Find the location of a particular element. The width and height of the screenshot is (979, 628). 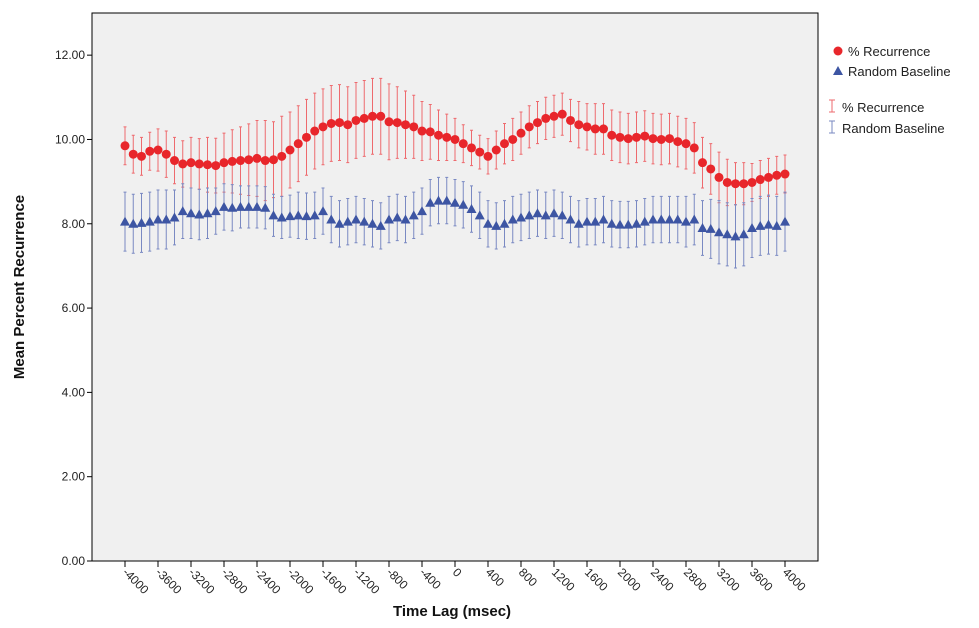

x-tick-label: 0 is located at coordinates (457, 572).